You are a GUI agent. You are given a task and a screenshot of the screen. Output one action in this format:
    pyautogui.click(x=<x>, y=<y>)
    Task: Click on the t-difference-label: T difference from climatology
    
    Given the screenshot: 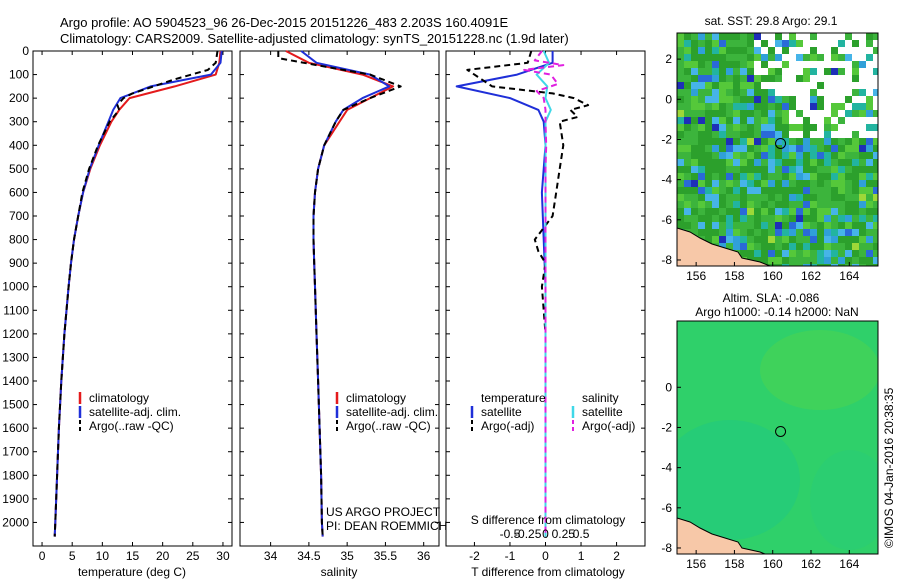 What is the action you would take?
    pyautogui.click(x=548, y=572)
    